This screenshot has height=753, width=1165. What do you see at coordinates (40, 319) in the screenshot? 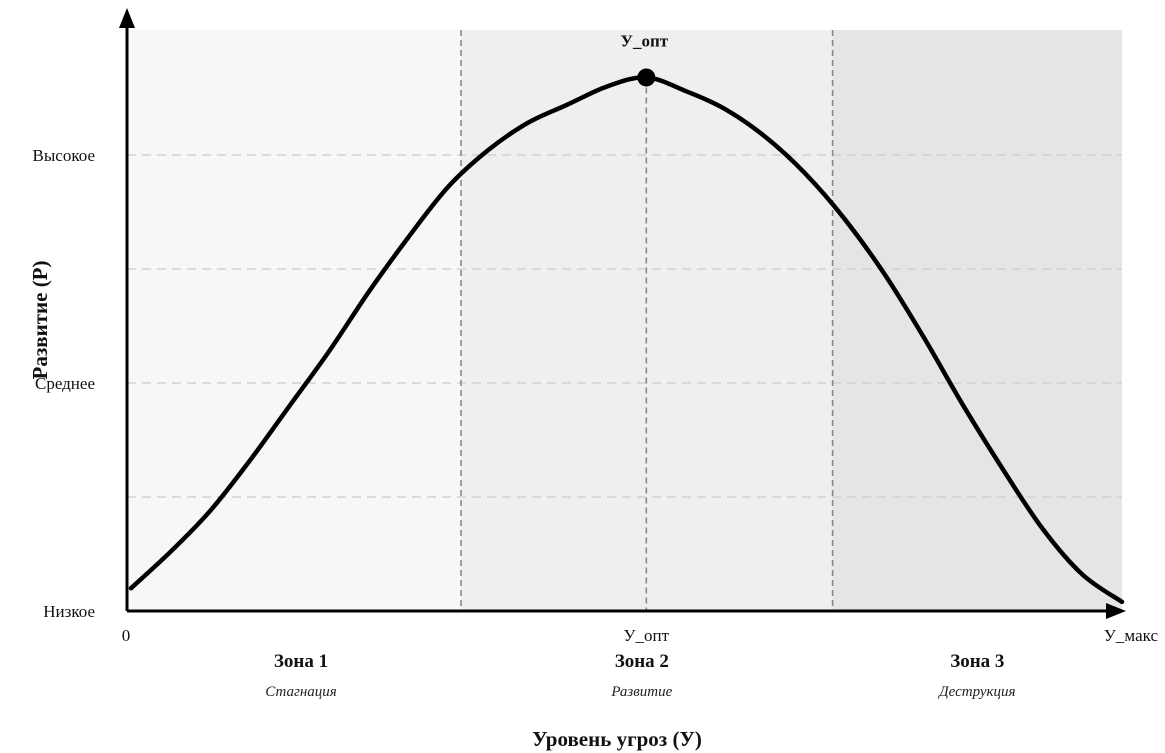
I see `y-axis-title: Развитие (Р)` at bounding box center [40, 319].